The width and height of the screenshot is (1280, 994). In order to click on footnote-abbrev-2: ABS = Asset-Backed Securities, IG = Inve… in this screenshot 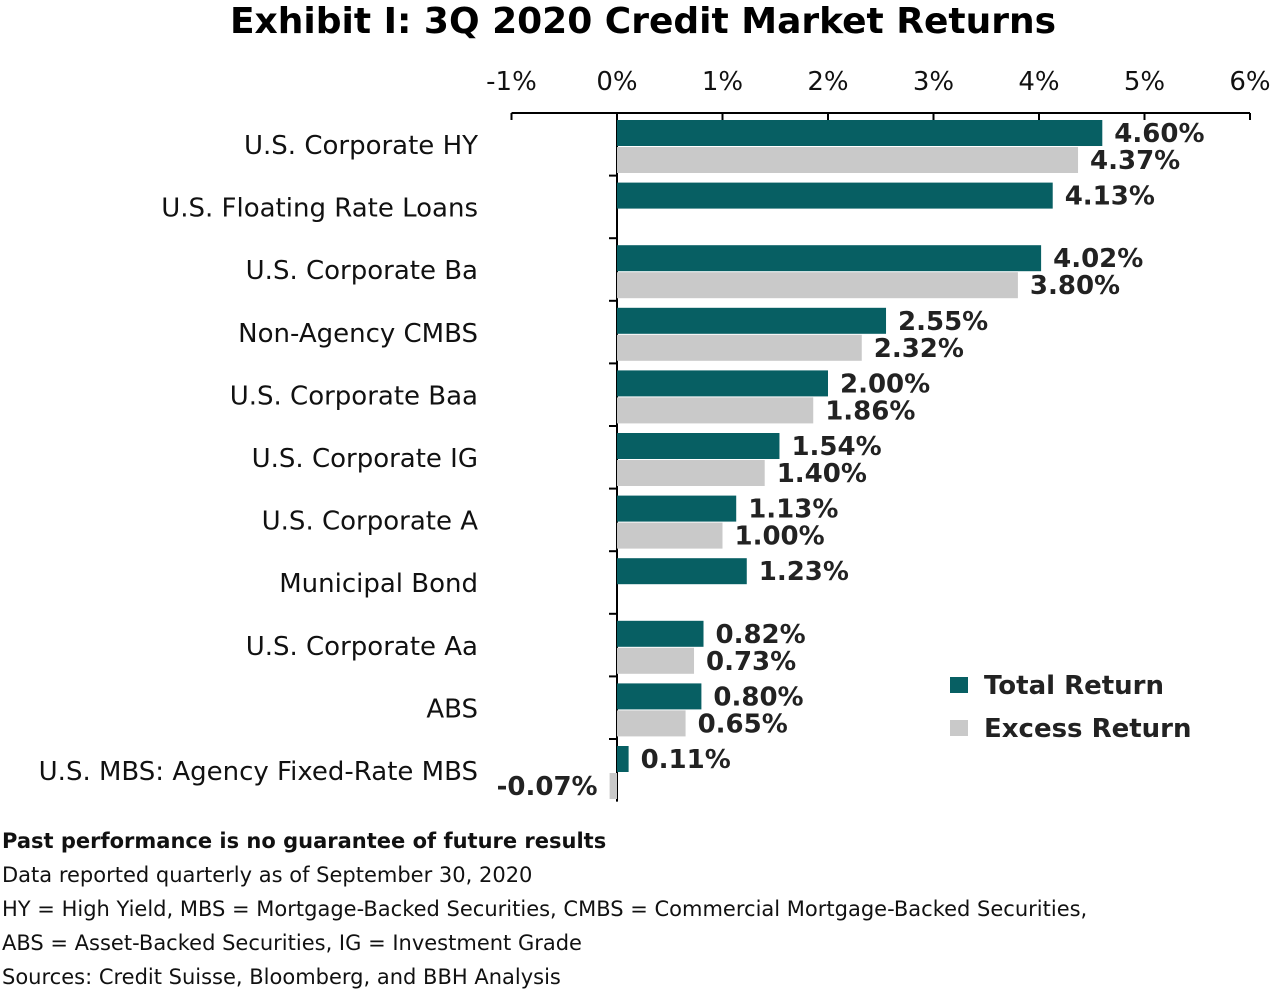, I will do `click(292, 943)`.